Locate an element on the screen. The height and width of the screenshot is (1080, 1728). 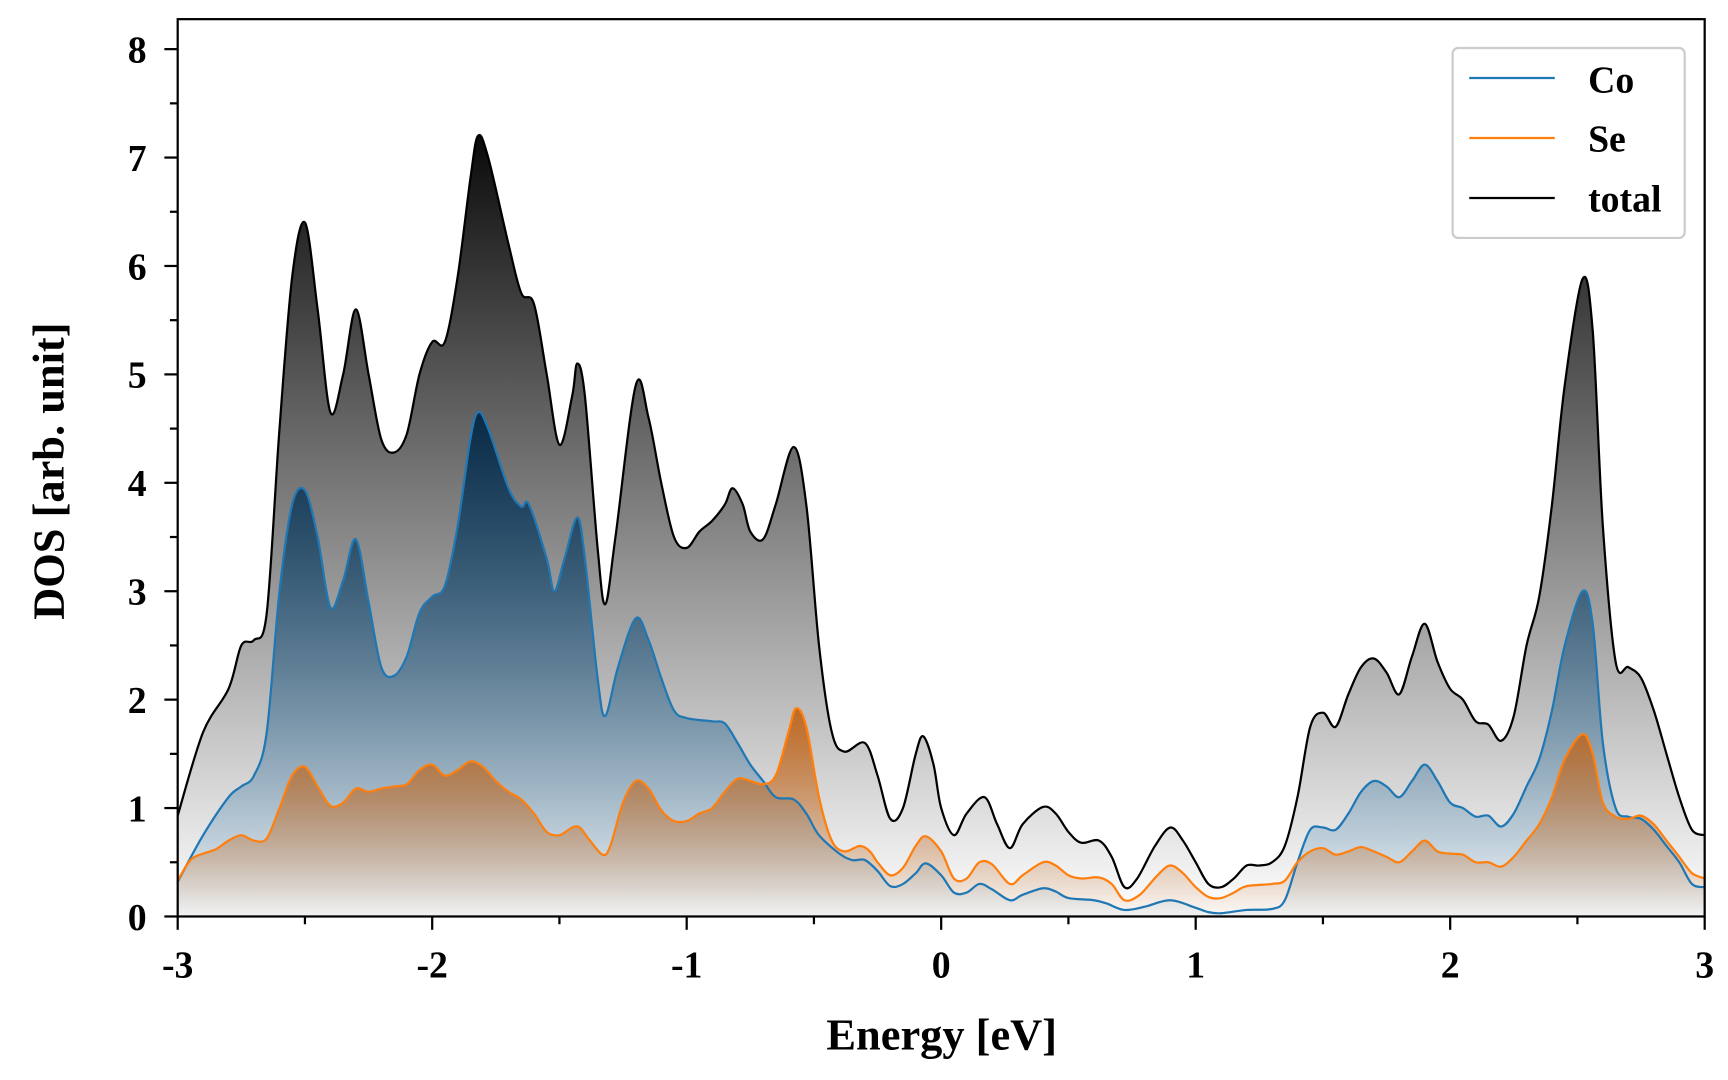
y-tick-label: 8 is located at coordinates (137, 50).